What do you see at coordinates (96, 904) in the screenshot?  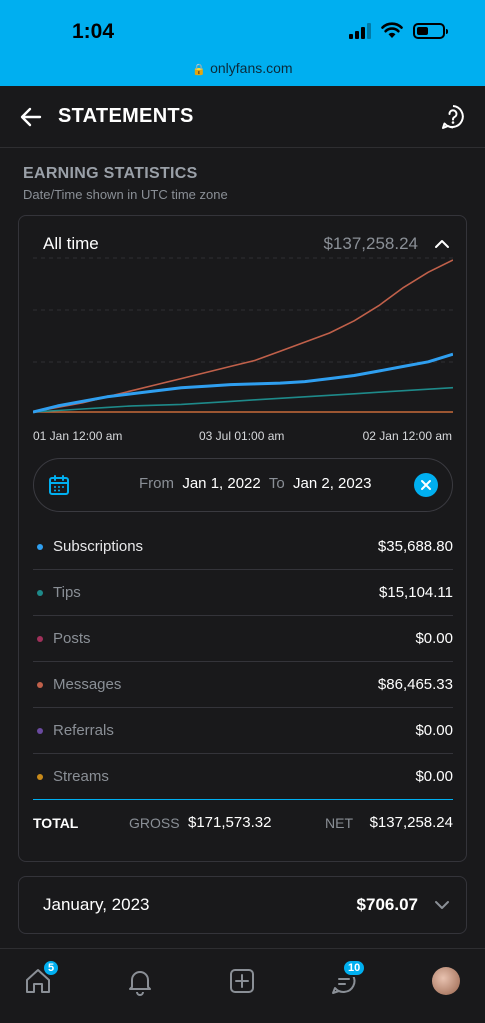 I see `month-label: January, 2023` at bounding box center [96, 904].